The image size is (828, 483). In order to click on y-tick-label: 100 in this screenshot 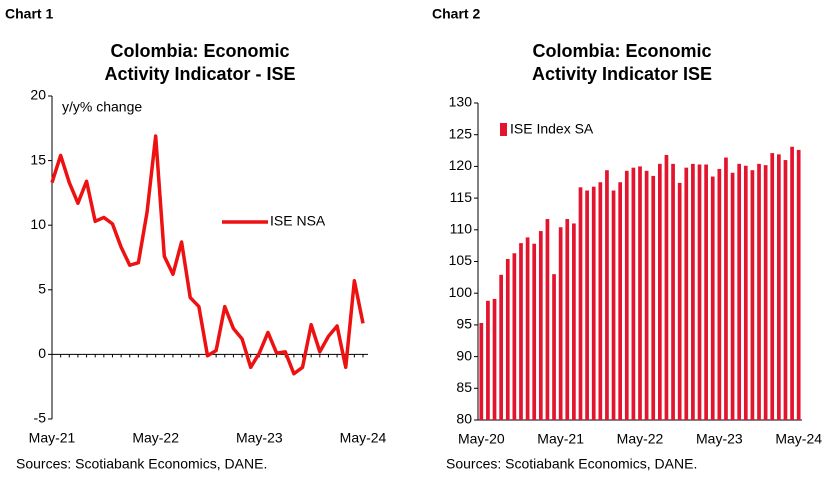, I will do `click(461, 292)`.